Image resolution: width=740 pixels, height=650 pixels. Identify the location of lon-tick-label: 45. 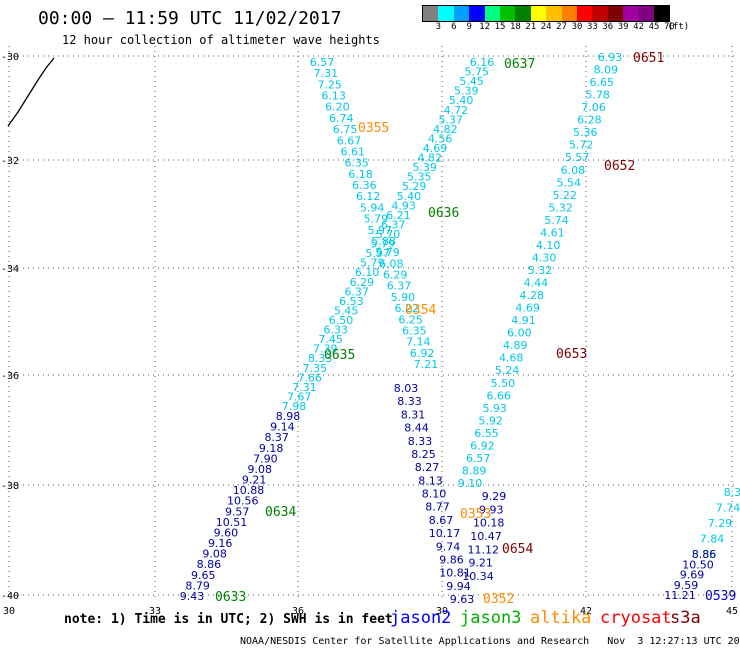
(732, 611).